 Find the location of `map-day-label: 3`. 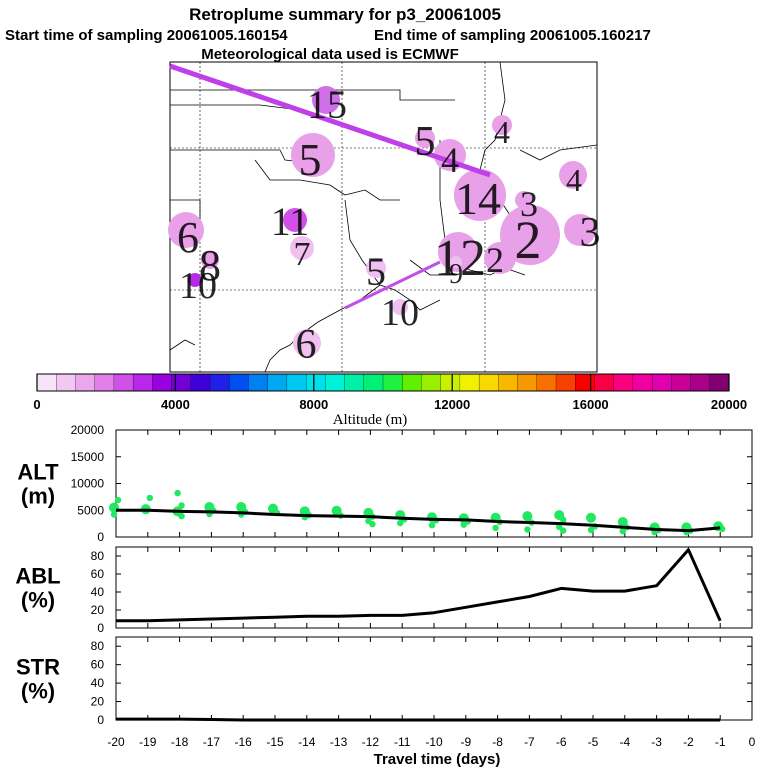

map-day-label: 3 is located at coordinates (590, 233).